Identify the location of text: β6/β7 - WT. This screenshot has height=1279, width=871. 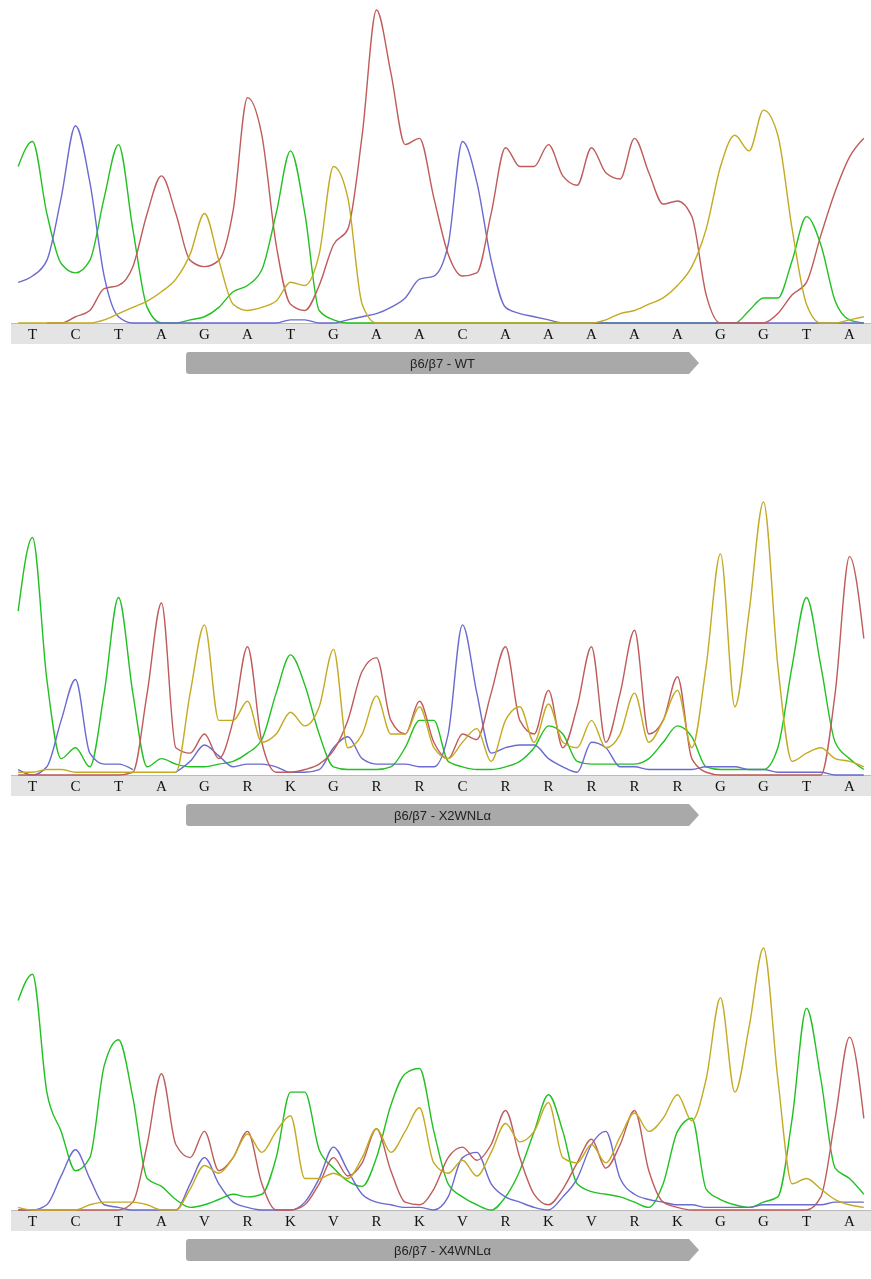
(442, 363).